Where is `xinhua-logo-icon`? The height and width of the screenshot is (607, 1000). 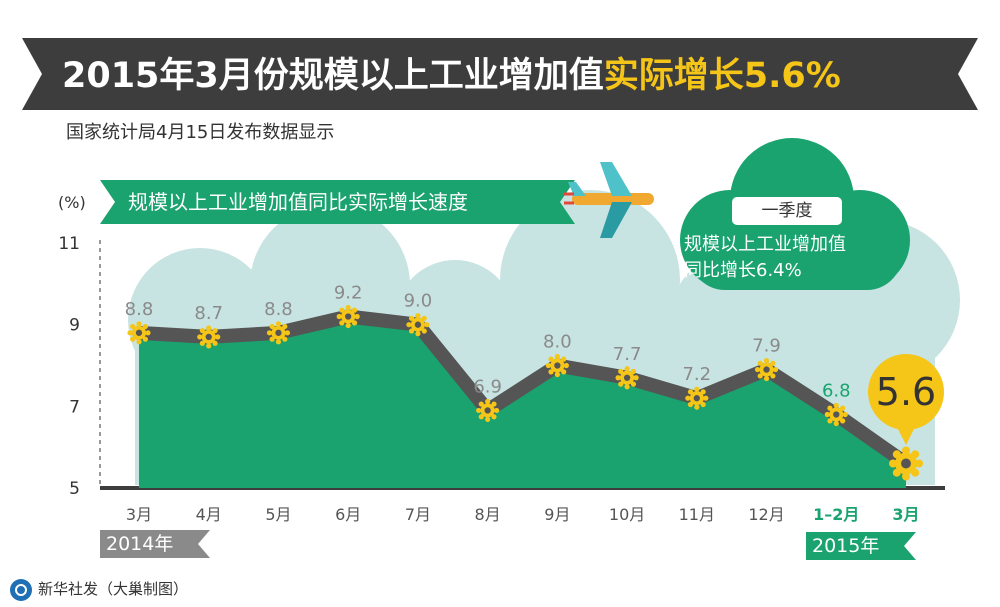 xinhua-logo-icon is located at coordinates (21, 589).